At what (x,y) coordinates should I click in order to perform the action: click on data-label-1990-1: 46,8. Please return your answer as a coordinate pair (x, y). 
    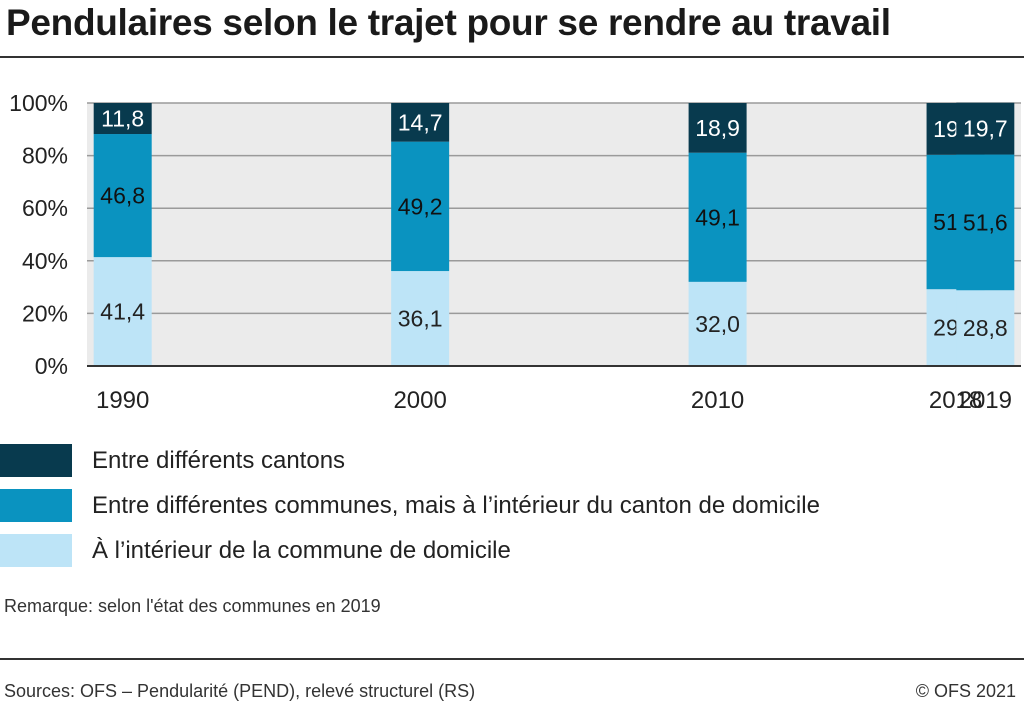
    Looking at the image, I should click on (122, 196).